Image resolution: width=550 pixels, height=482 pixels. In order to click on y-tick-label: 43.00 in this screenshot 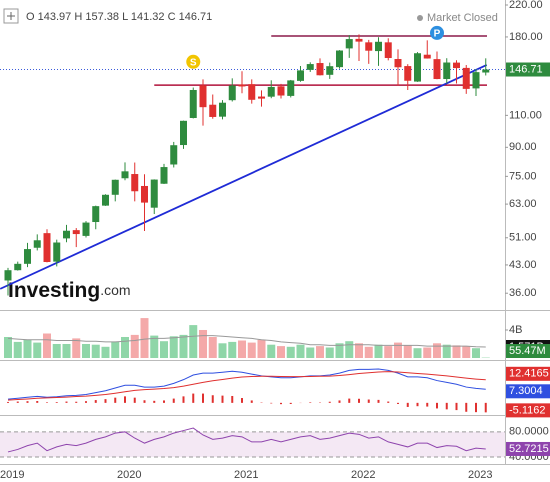, I will do `click(523, 265)`.